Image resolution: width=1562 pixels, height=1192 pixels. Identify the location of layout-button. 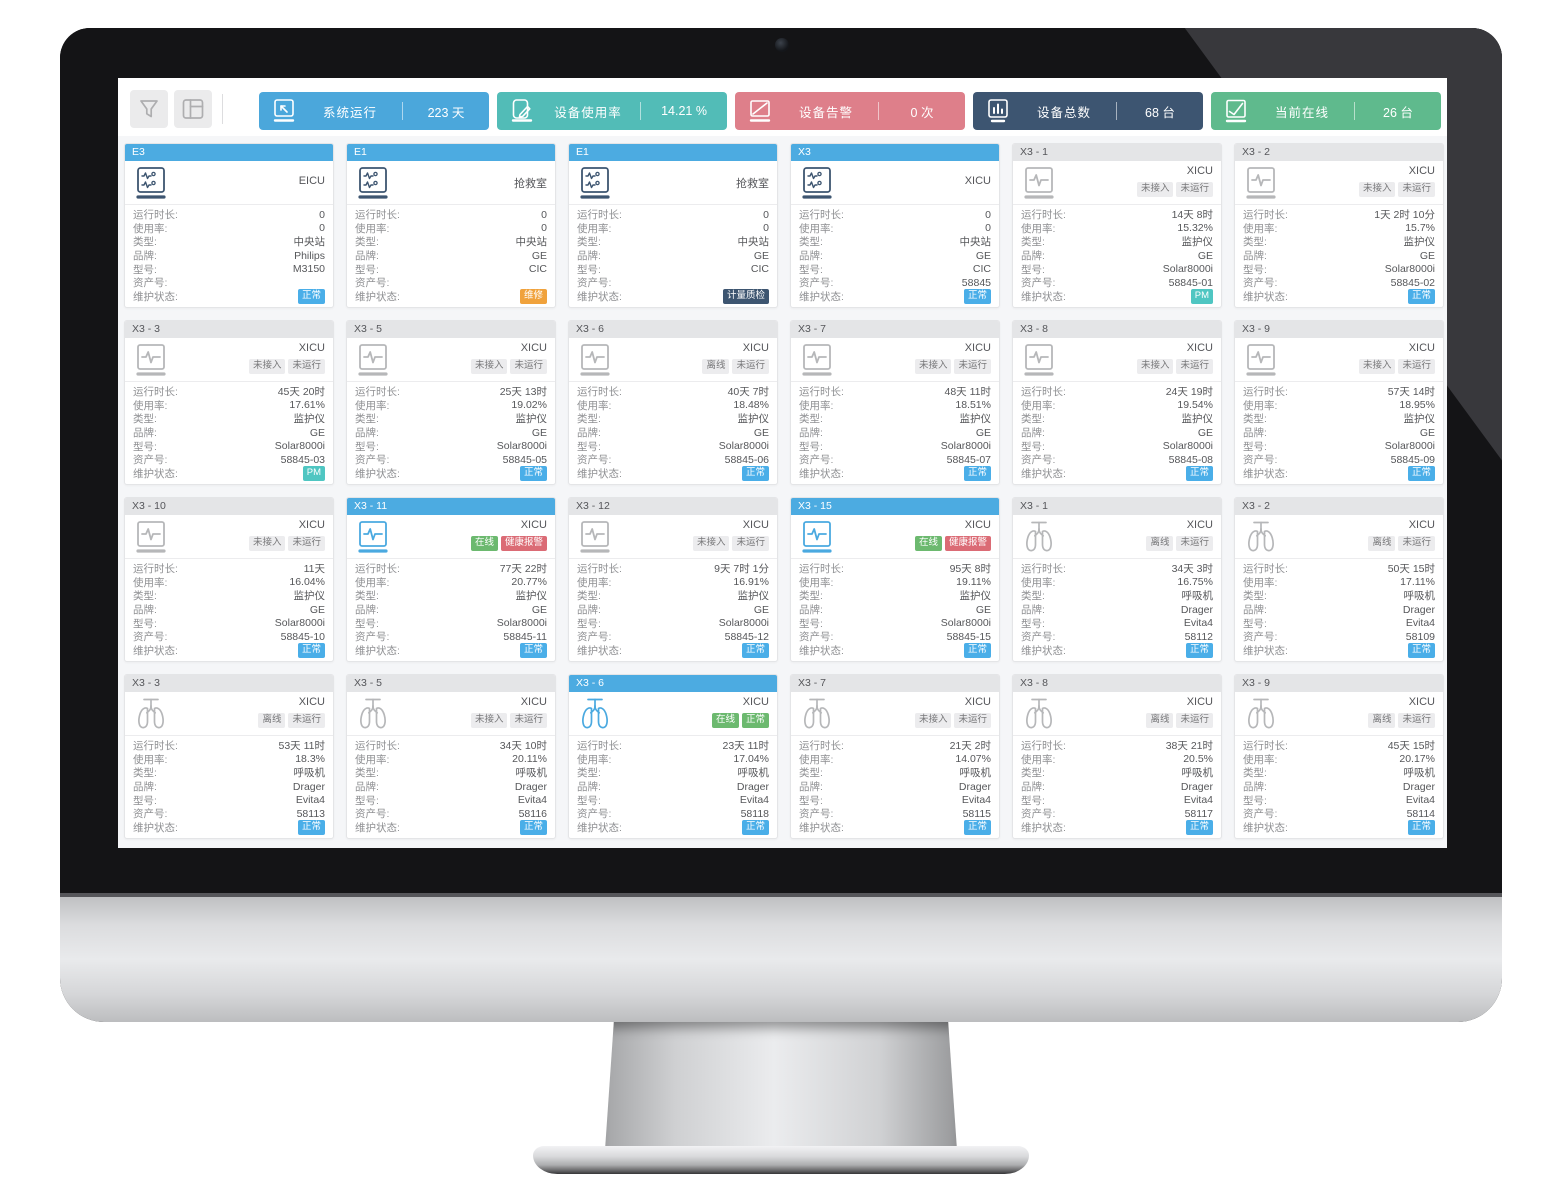
(193, 109).